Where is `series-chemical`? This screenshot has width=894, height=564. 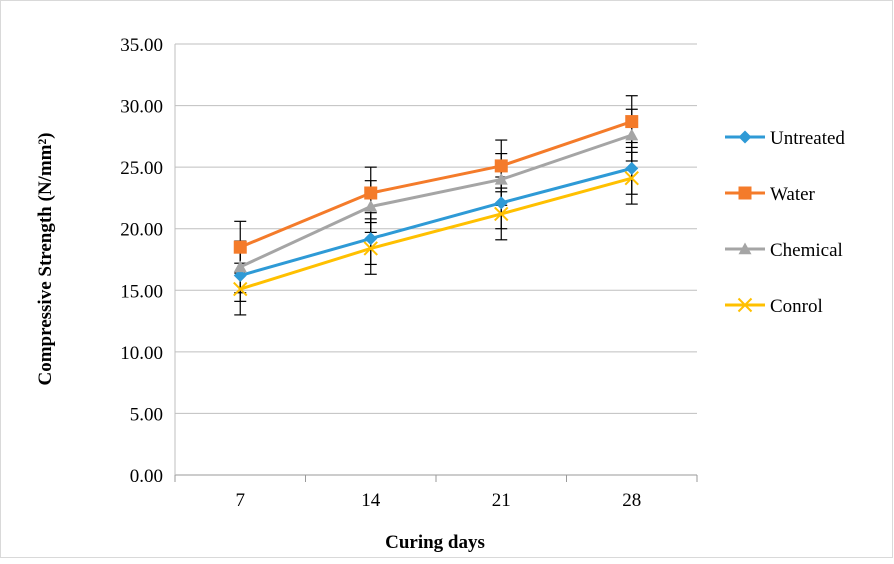 series-chemical is located at coordinates (436, 200).